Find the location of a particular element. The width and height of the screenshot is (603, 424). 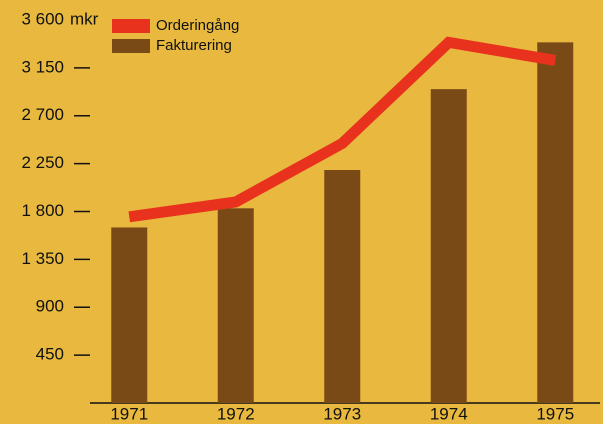

x-tick-label: 1975 is located at coordinates (555, 413).